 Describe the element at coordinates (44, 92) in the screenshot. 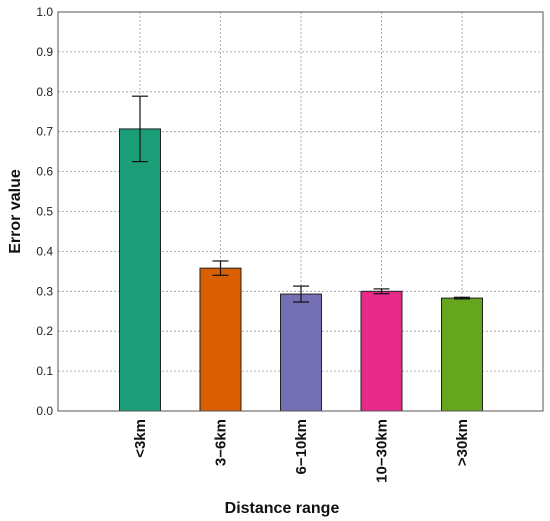

I see `y-tick-label: 0.8` at that location.